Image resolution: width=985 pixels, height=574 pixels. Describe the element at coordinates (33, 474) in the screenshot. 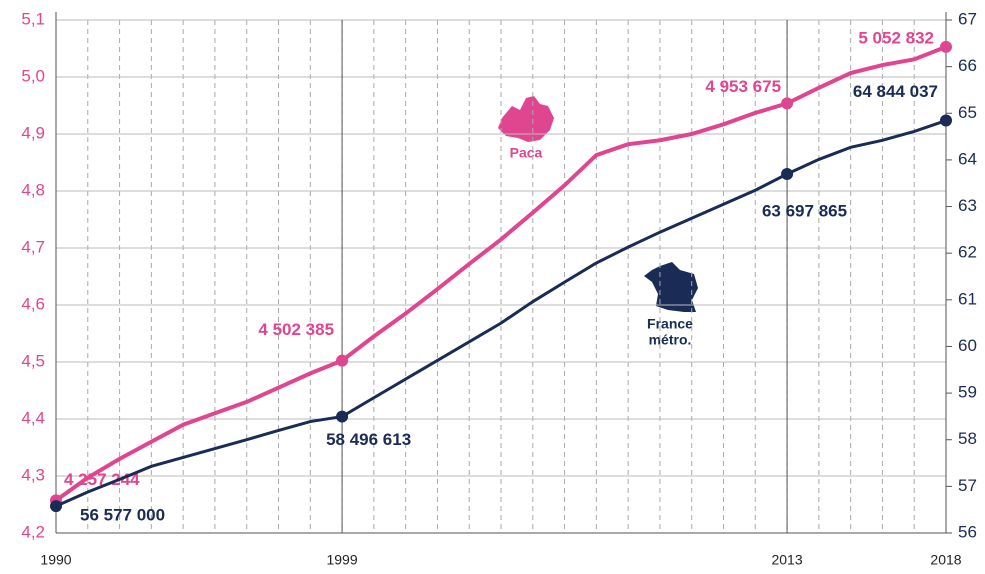

I see `y-tick-label: 4,3` at that location.